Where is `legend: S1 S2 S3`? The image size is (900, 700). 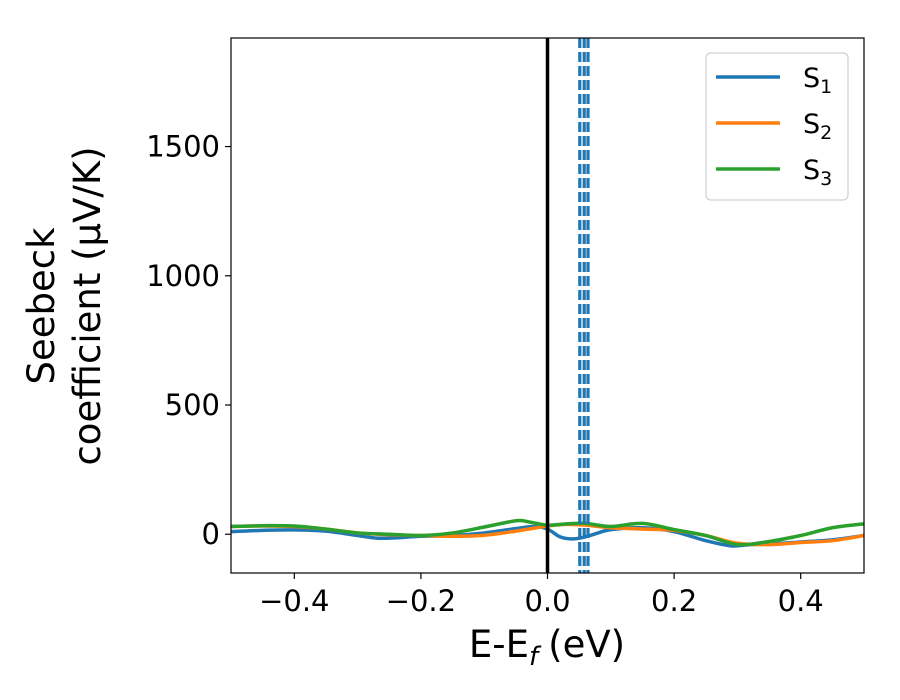 legend: S1 S2 S3 is located at coordinates (777, 126).